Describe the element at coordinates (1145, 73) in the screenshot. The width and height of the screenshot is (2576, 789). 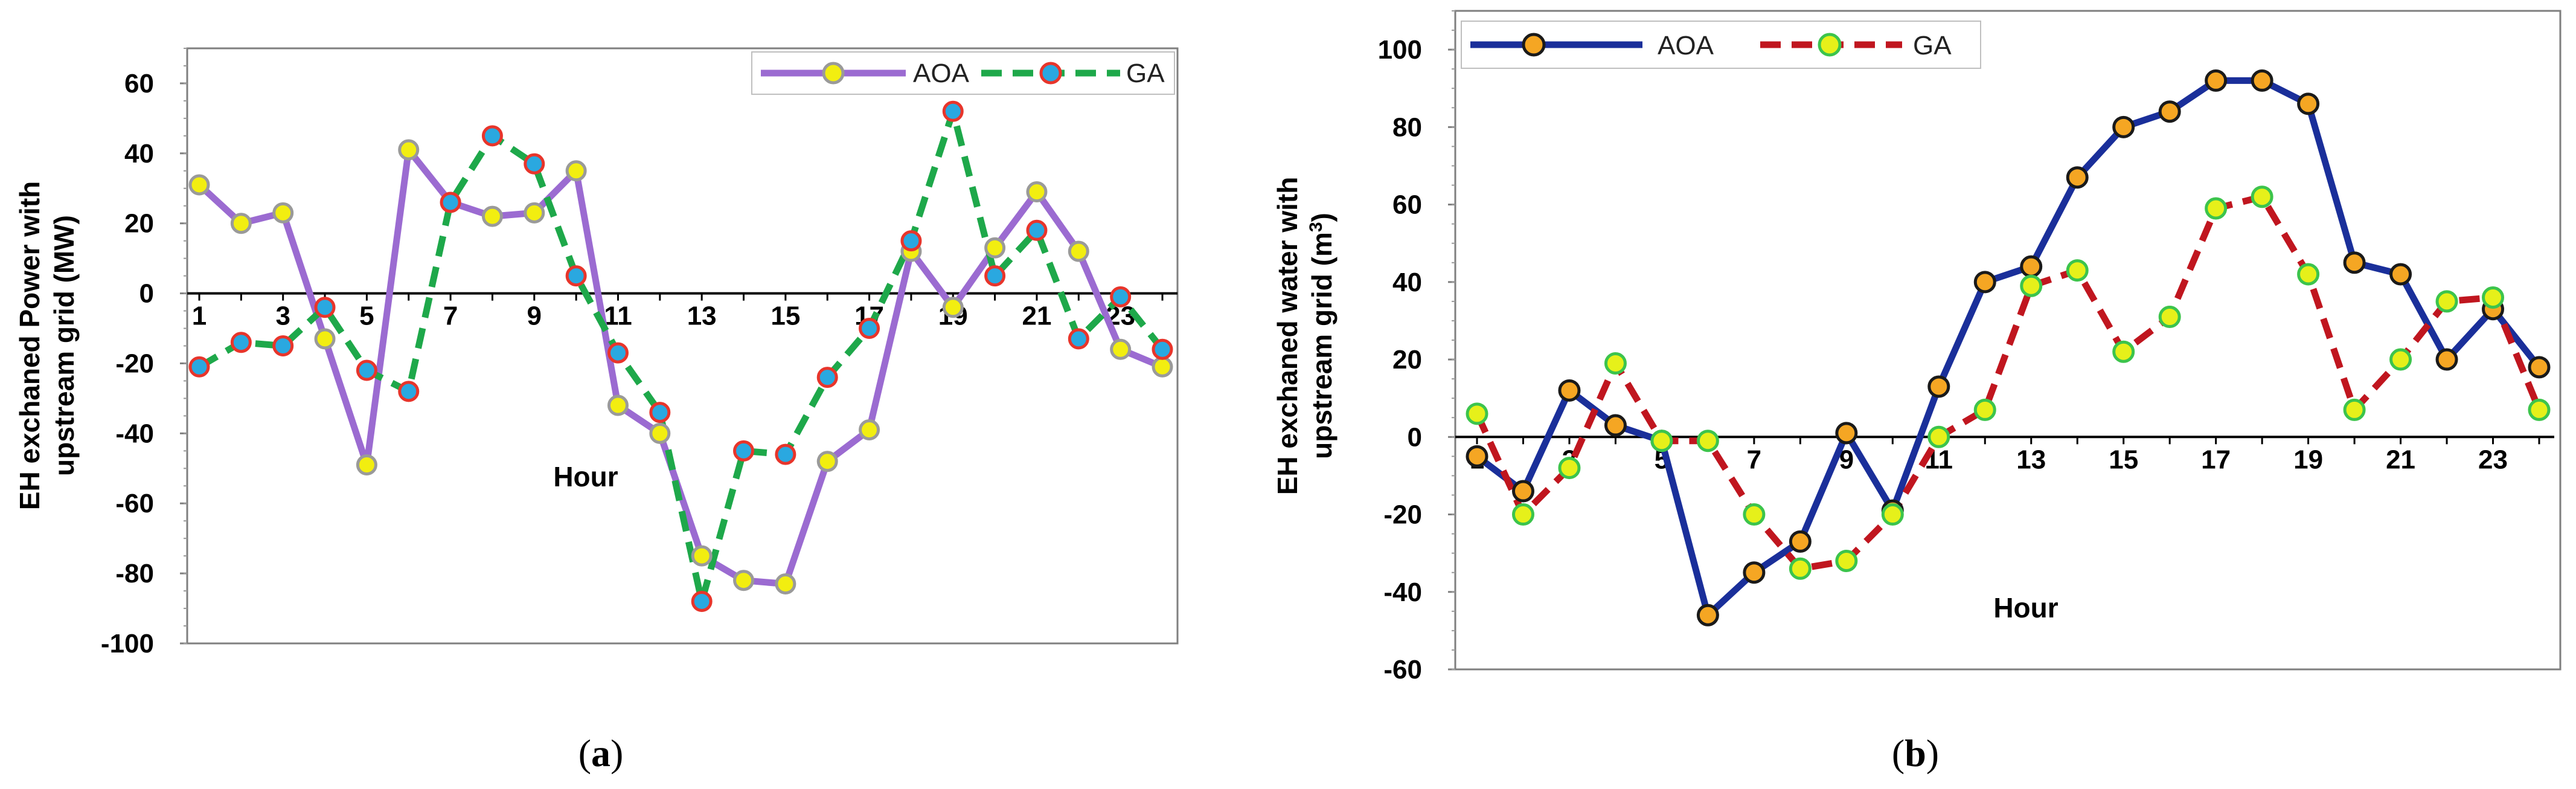
I see `legend-label-ga-a: GA` at that location.